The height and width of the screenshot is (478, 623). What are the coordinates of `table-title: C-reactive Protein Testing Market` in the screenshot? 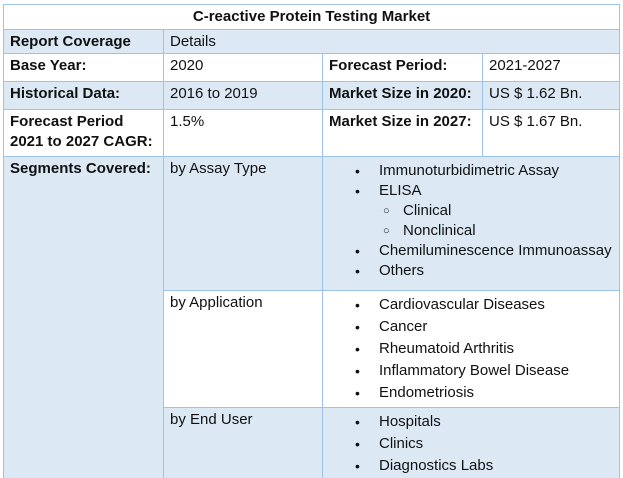 It's located at (311, 17).